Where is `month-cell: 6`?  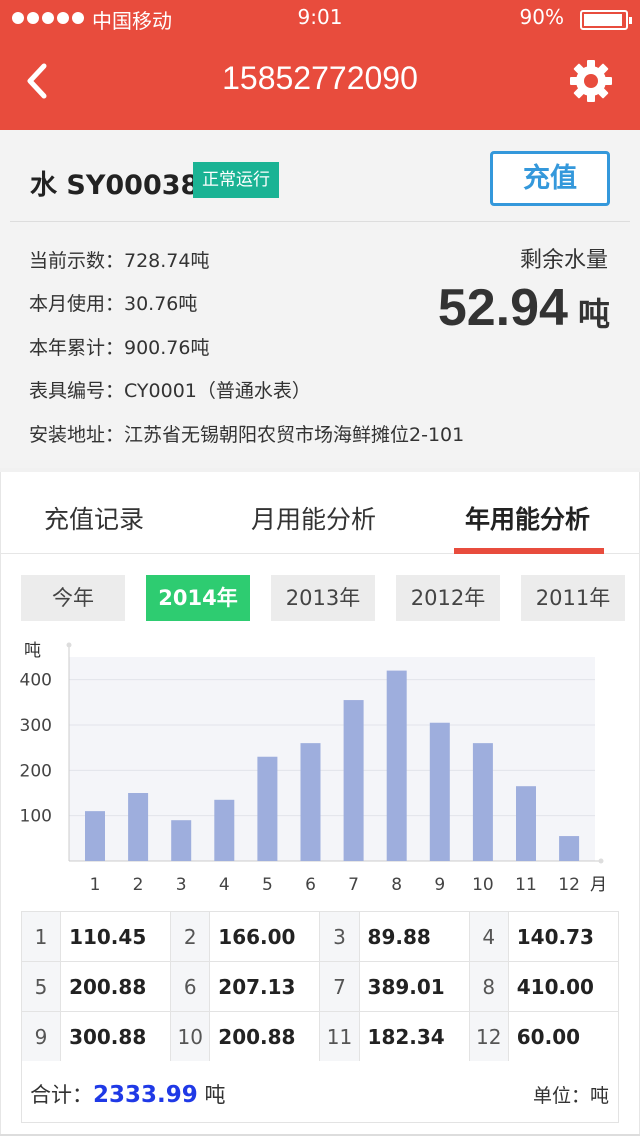
month-cell: 6 is located at coordinates (190, 986).